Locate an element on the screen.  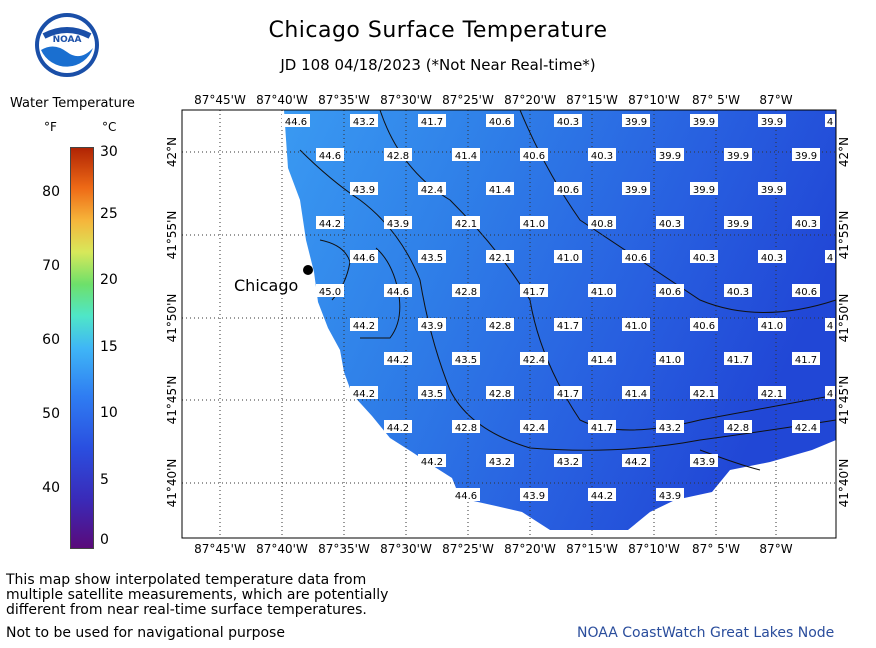
lat-label-right: 42°N is located at coordinates (844, 152).